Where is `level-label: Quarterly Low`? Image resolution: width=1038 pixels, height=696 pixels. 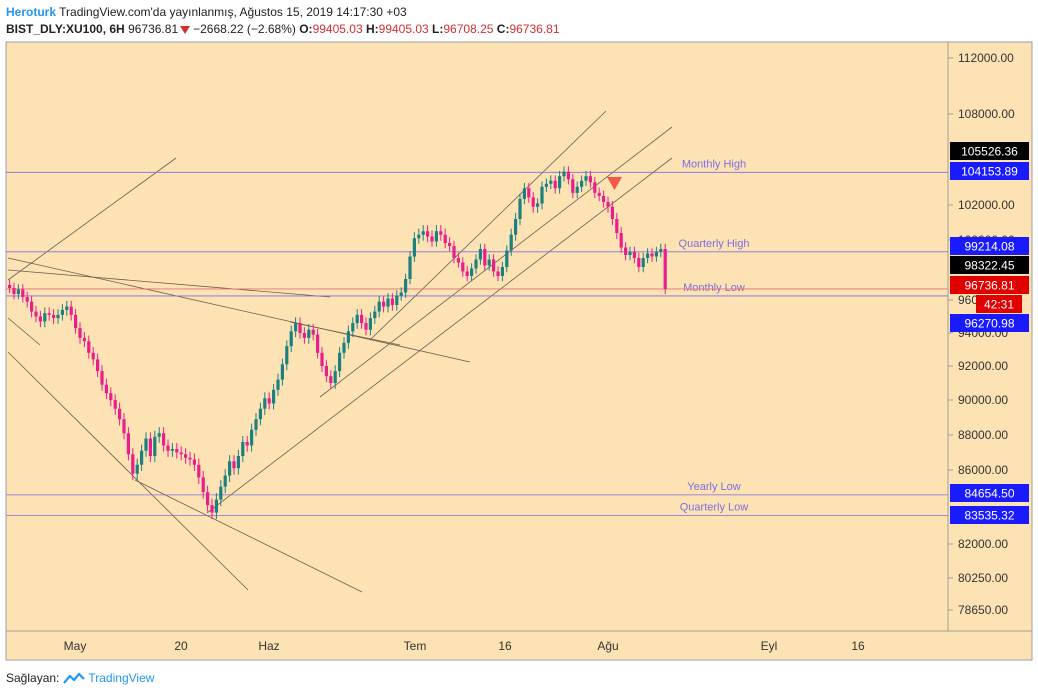 level-label: Quarterly Low is located at coordinates (714, 508).